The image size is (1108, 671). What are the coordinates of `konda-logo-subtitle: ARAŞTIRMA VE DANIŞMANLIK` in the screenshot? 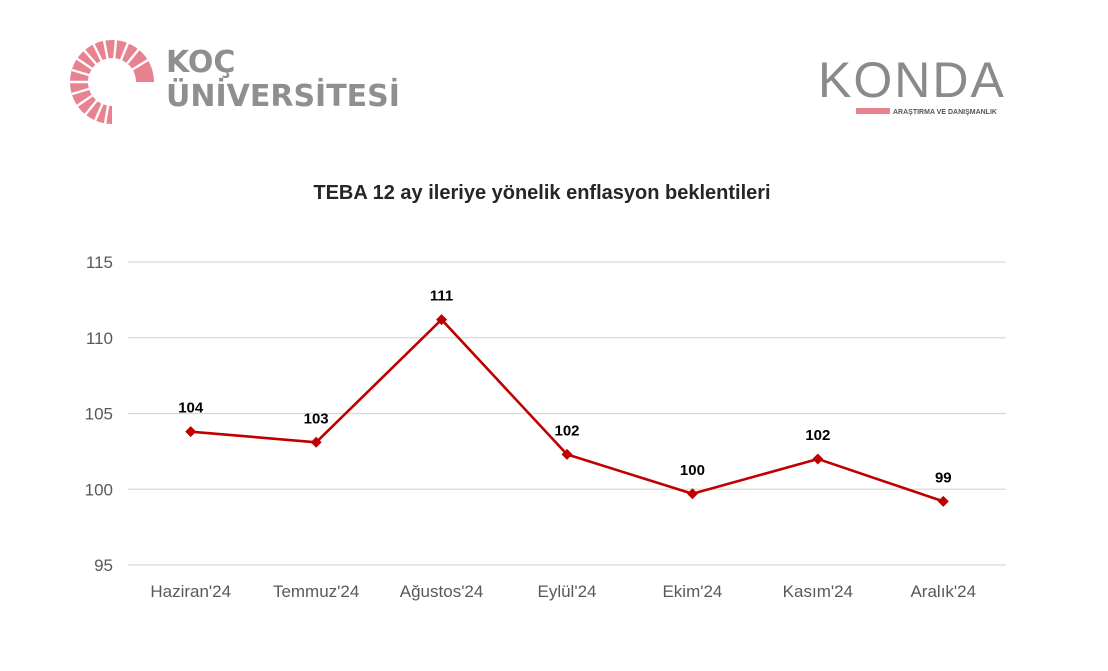 It's located at (945, 112).